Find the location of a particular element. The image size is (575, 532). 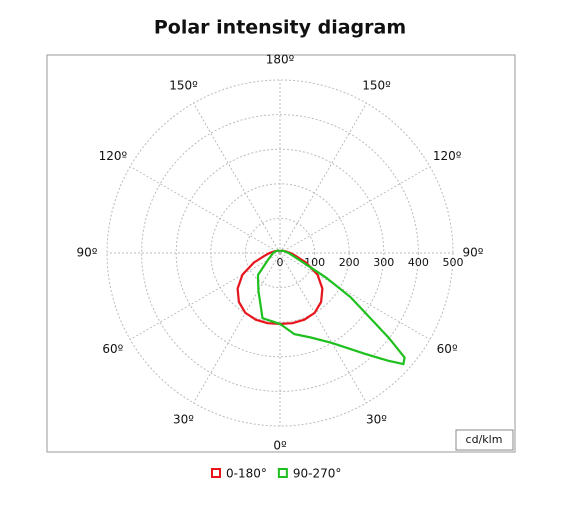

unit-label: cd/klm is located at coordinates (484, 439).